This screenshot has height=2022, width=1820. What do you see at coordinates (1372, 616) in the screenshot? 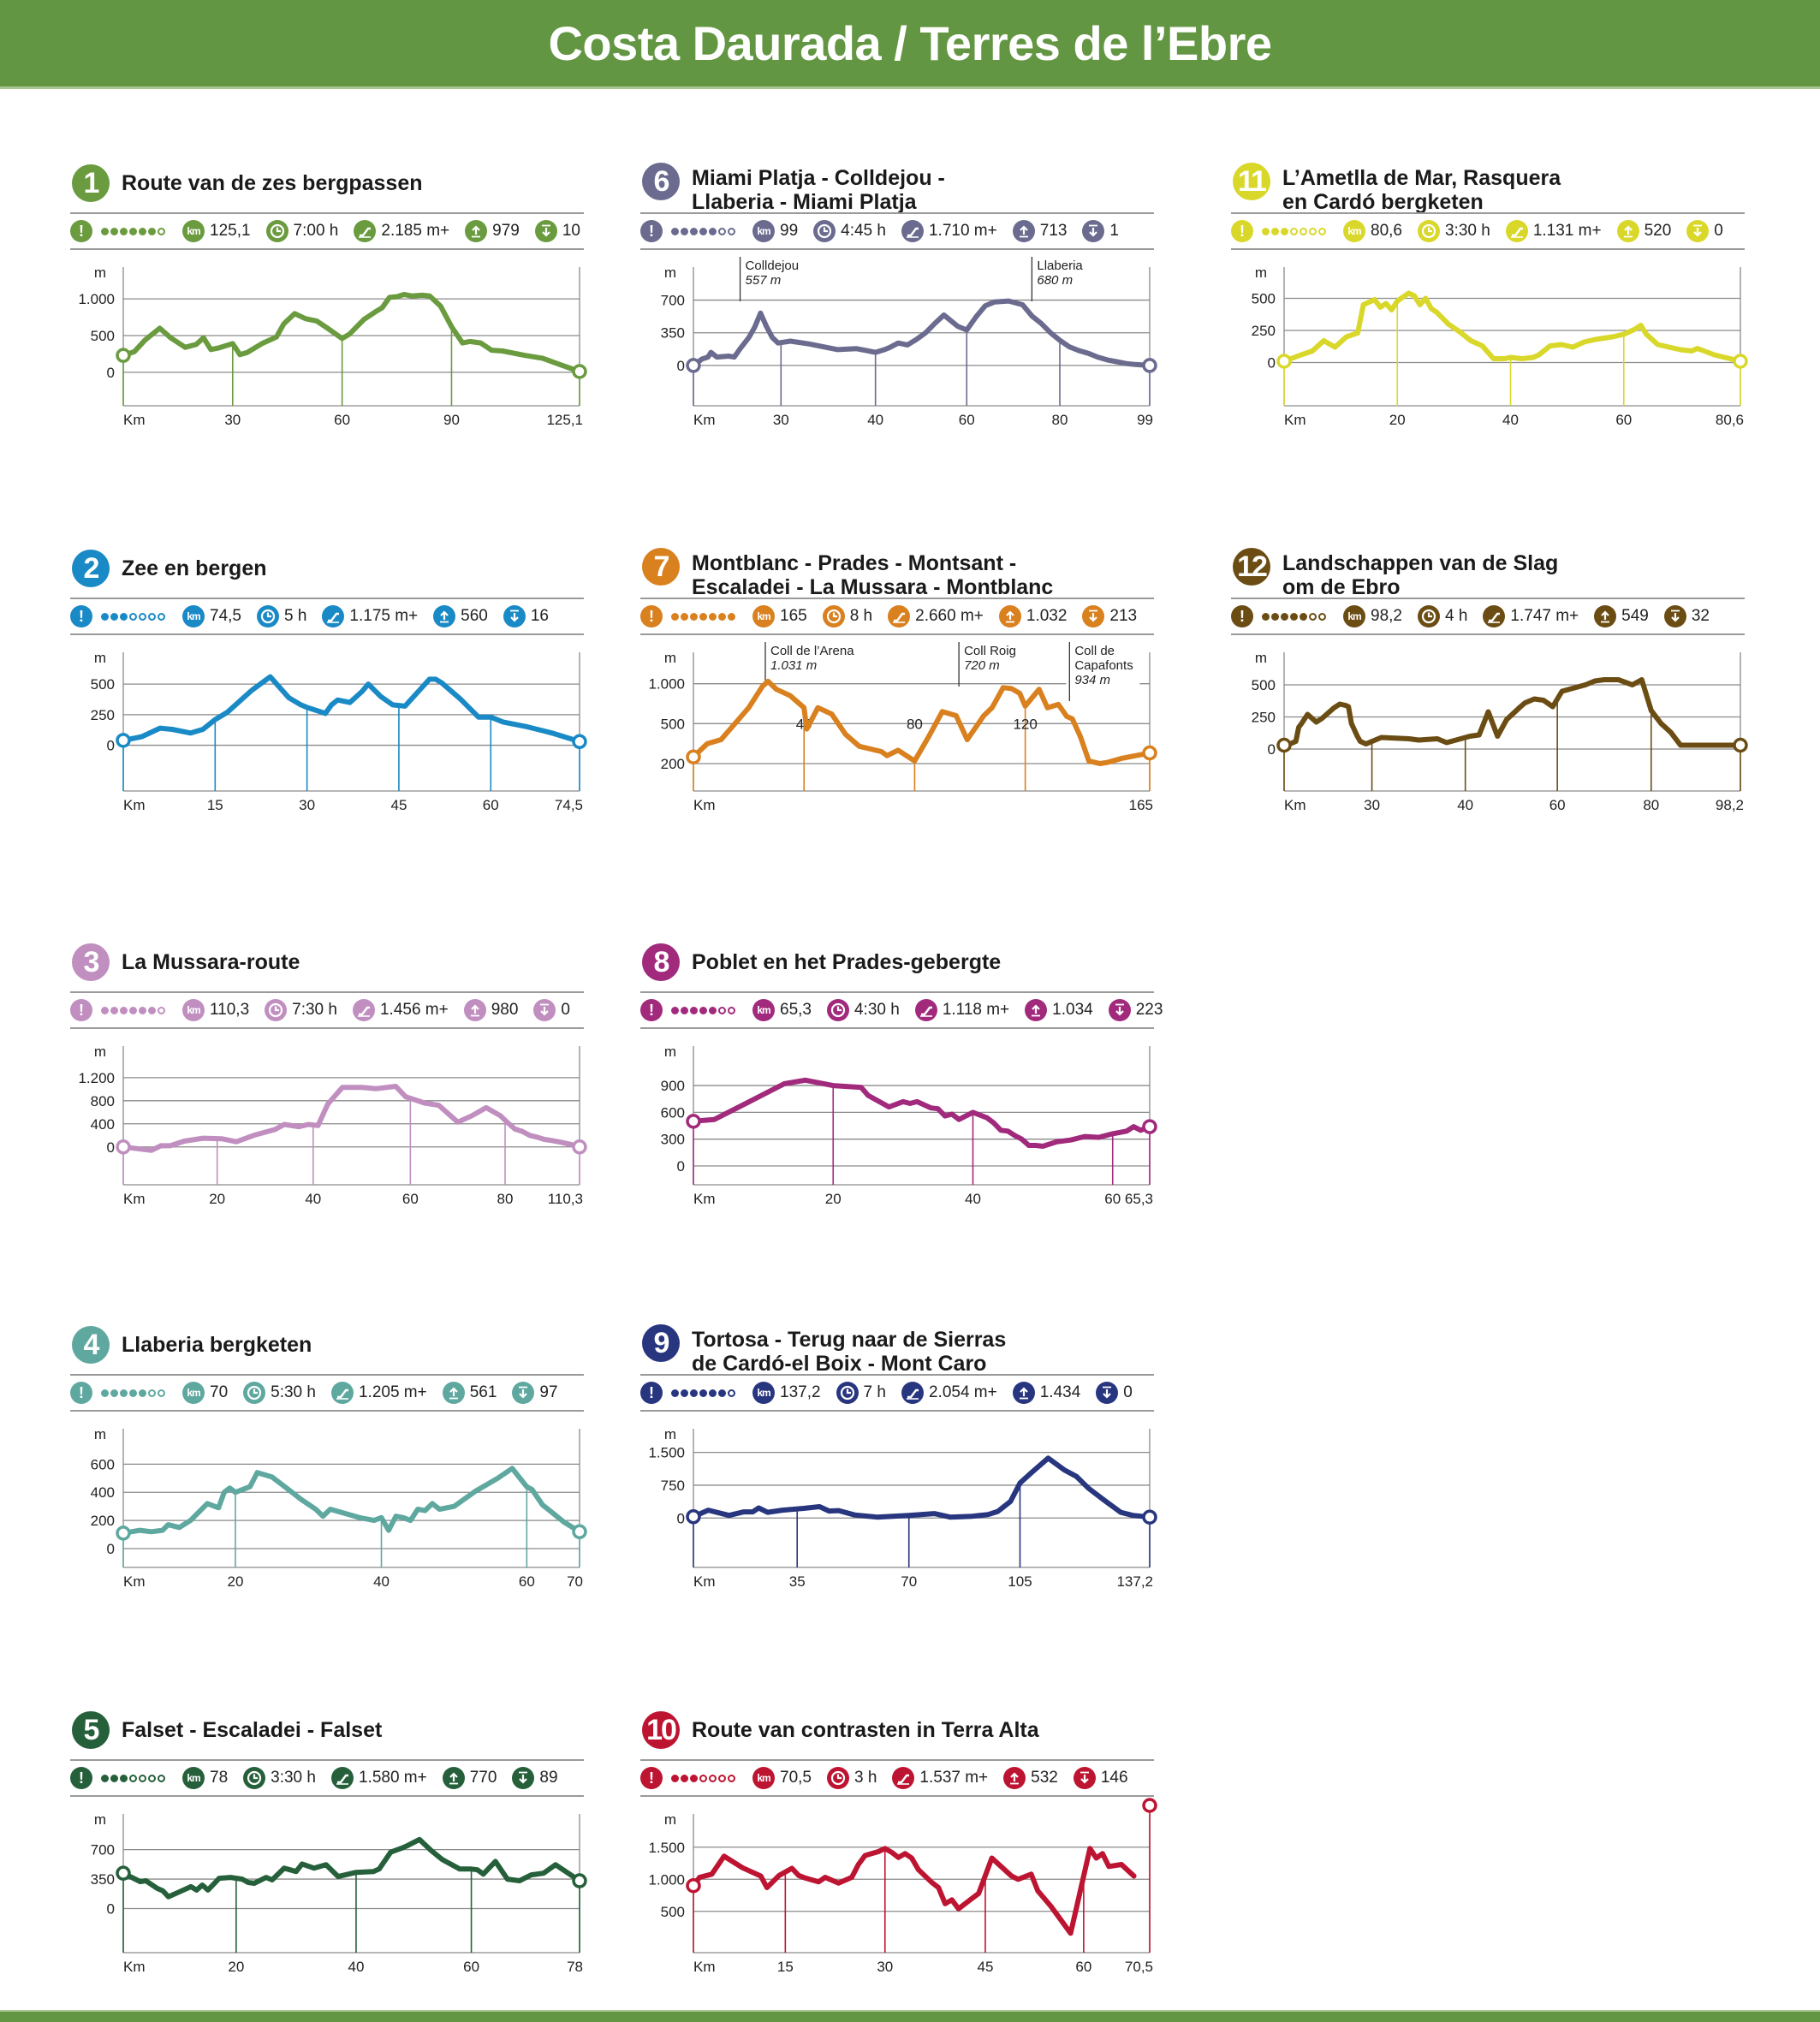
I see `stat-distance: km 98,2` at bounding box center [1372, 616].